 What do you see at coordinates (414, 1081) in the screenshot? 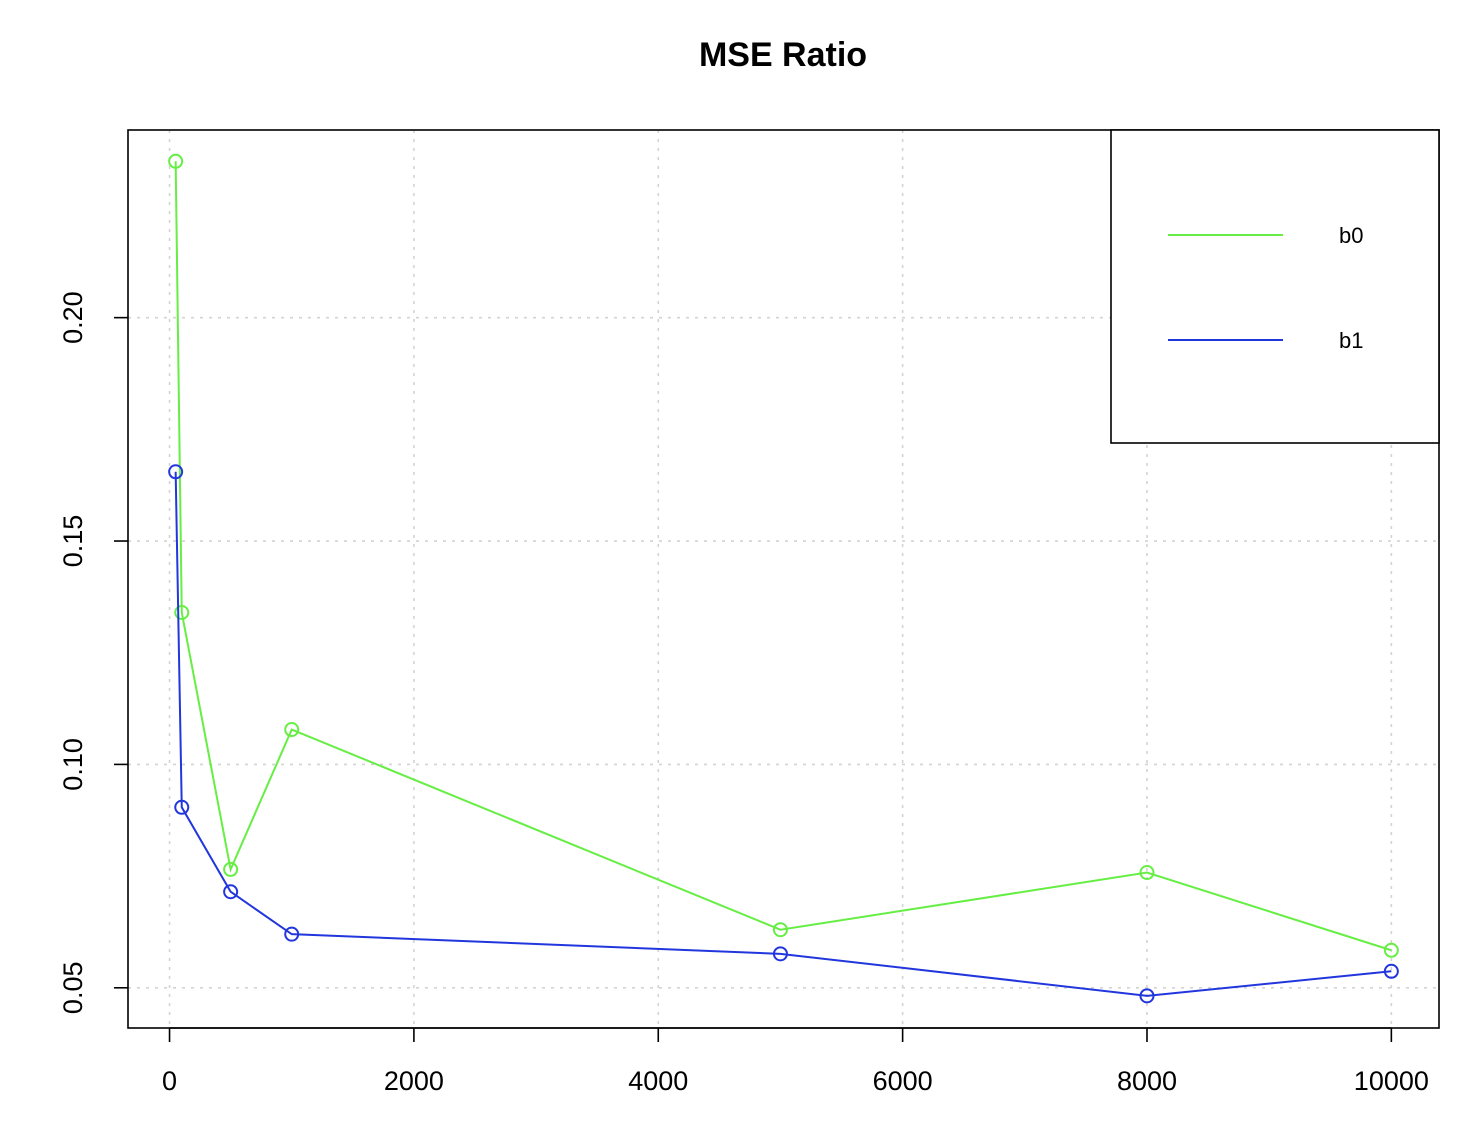
I see `x-tick-label: 2000` at bounding box center [414, 1081].